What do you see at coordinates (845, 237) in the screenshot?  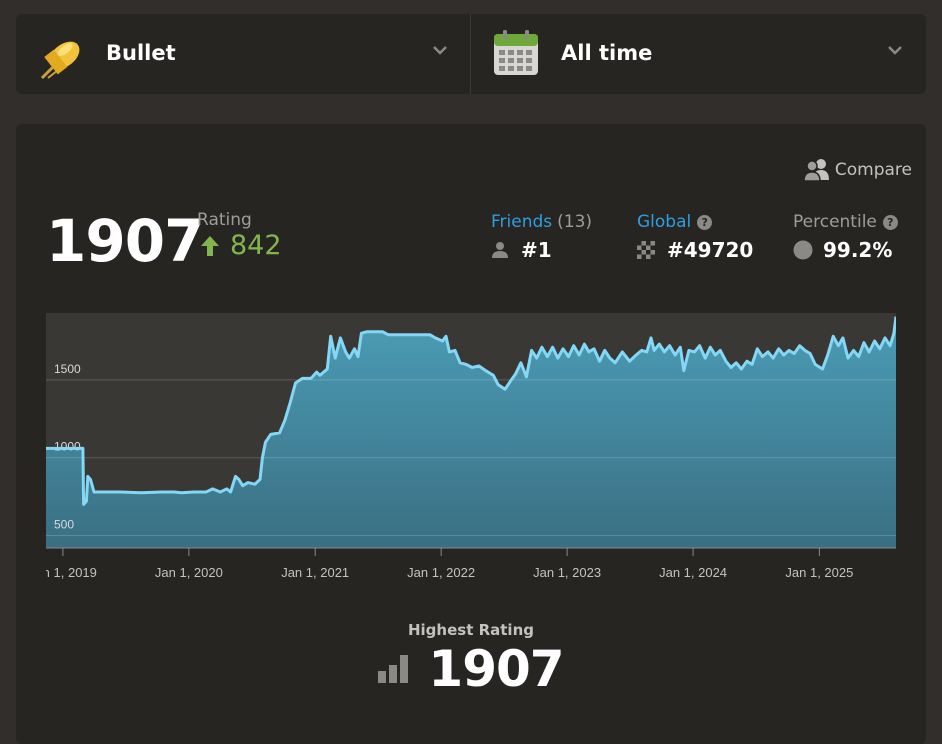 I see `percentile-stat: Percentile ? 99.2%` at bounding box center [845, 237].